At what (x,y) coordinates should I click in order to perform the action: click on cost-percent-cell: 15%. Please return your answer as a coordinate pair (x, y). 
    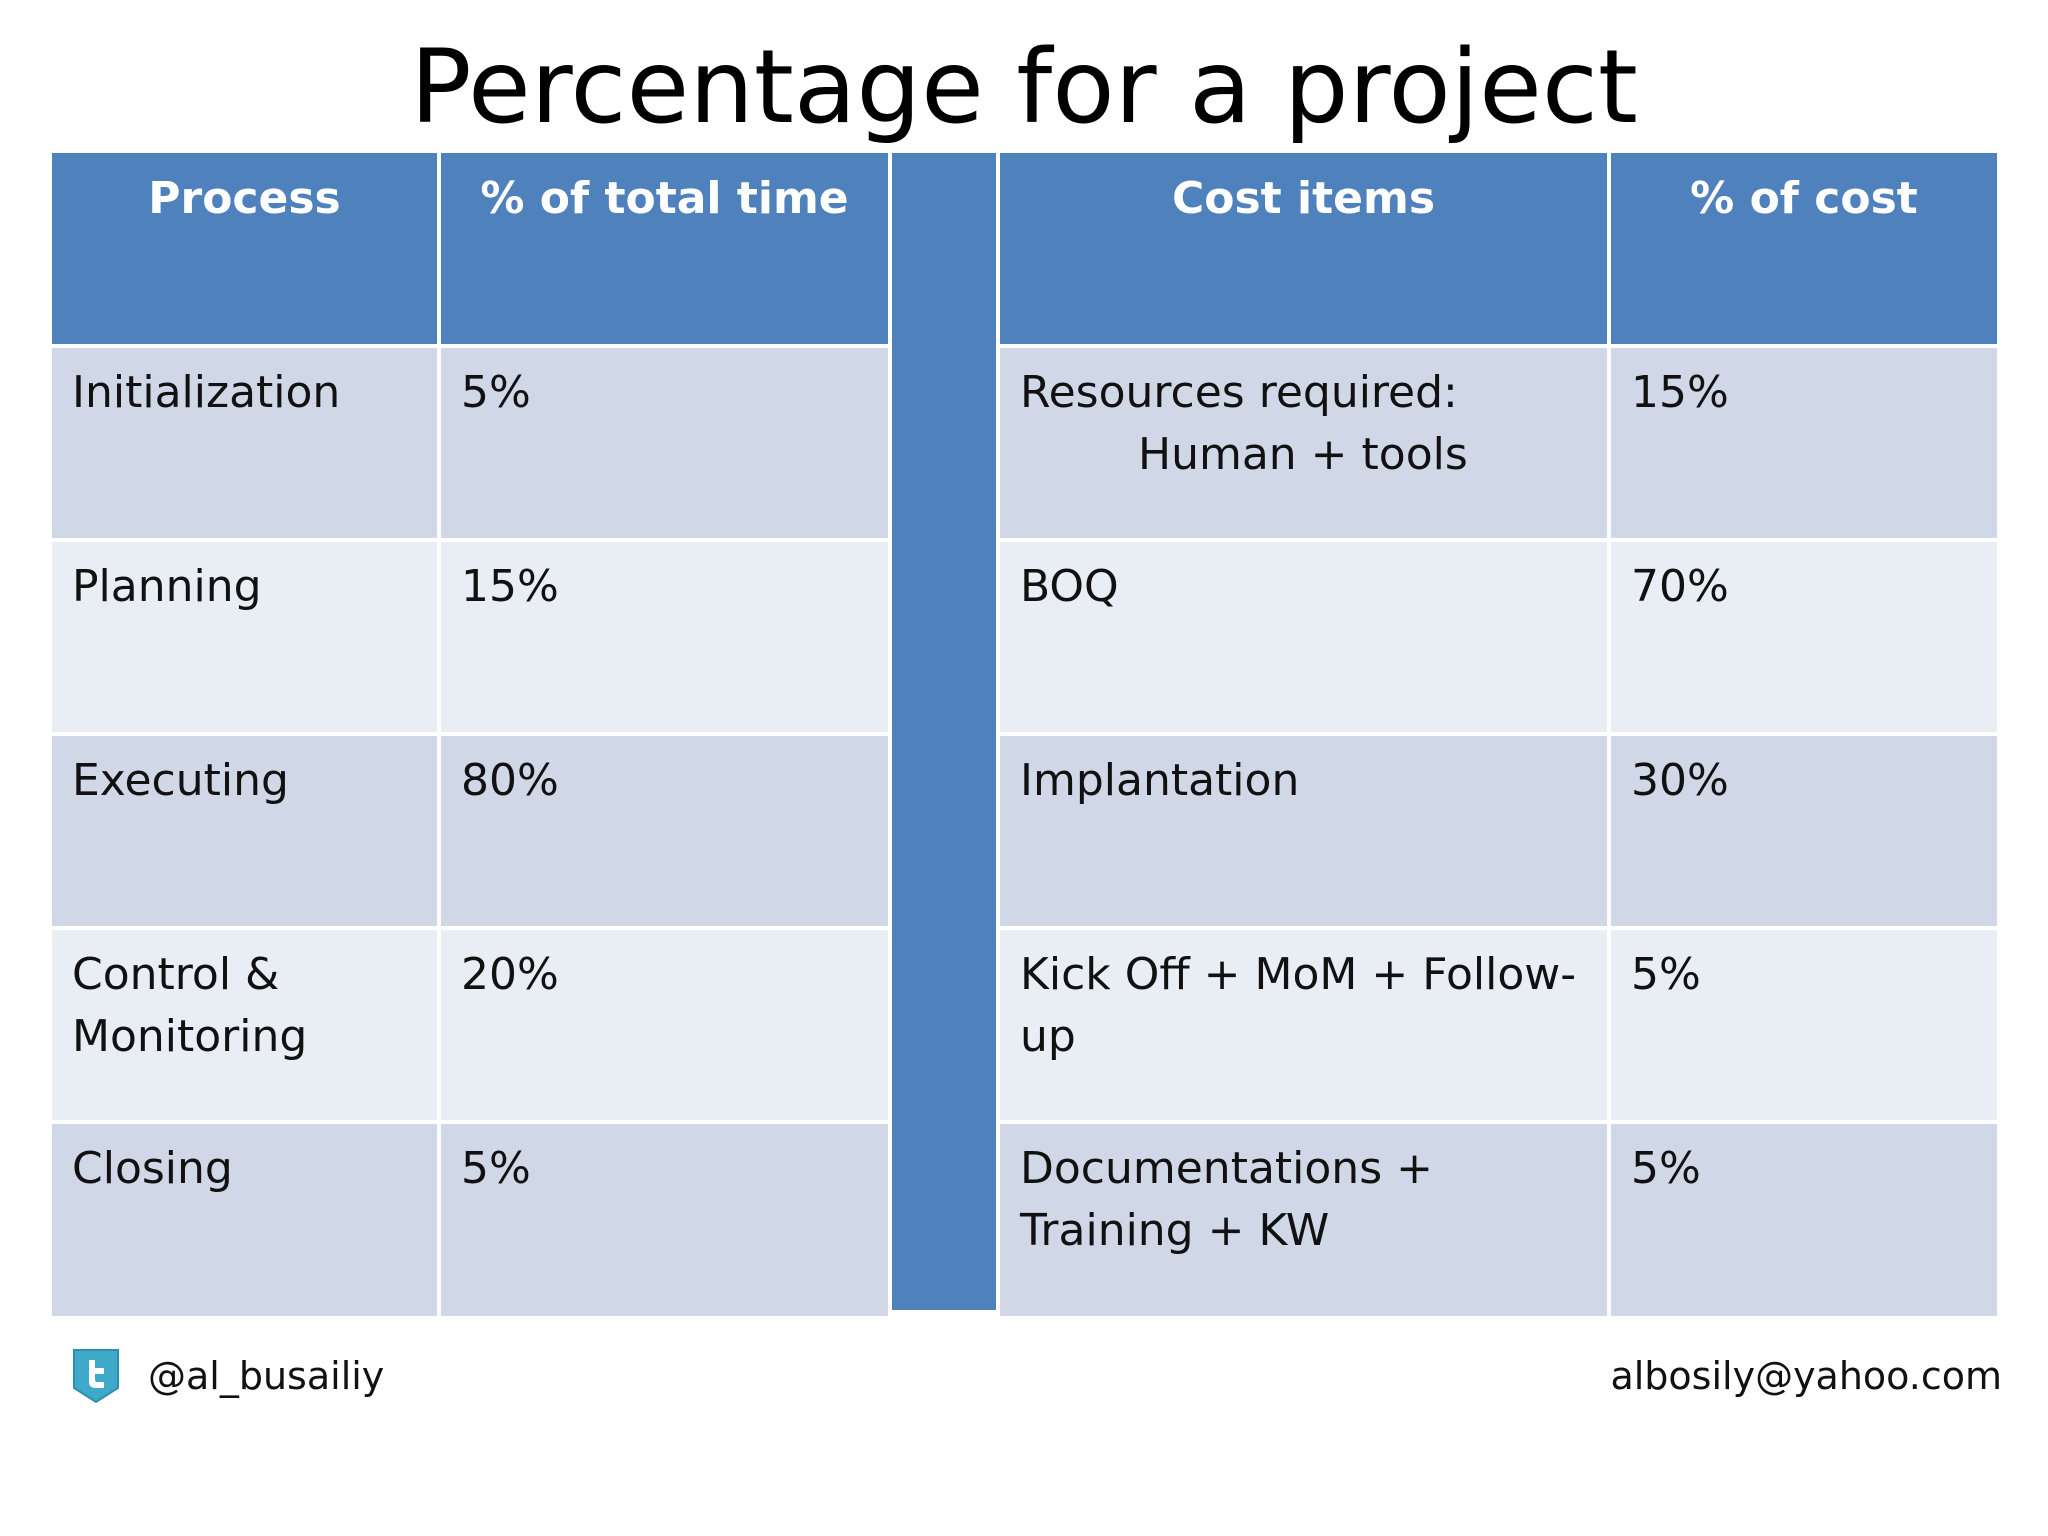
    Looking at the image, I should click on (1680, 392).